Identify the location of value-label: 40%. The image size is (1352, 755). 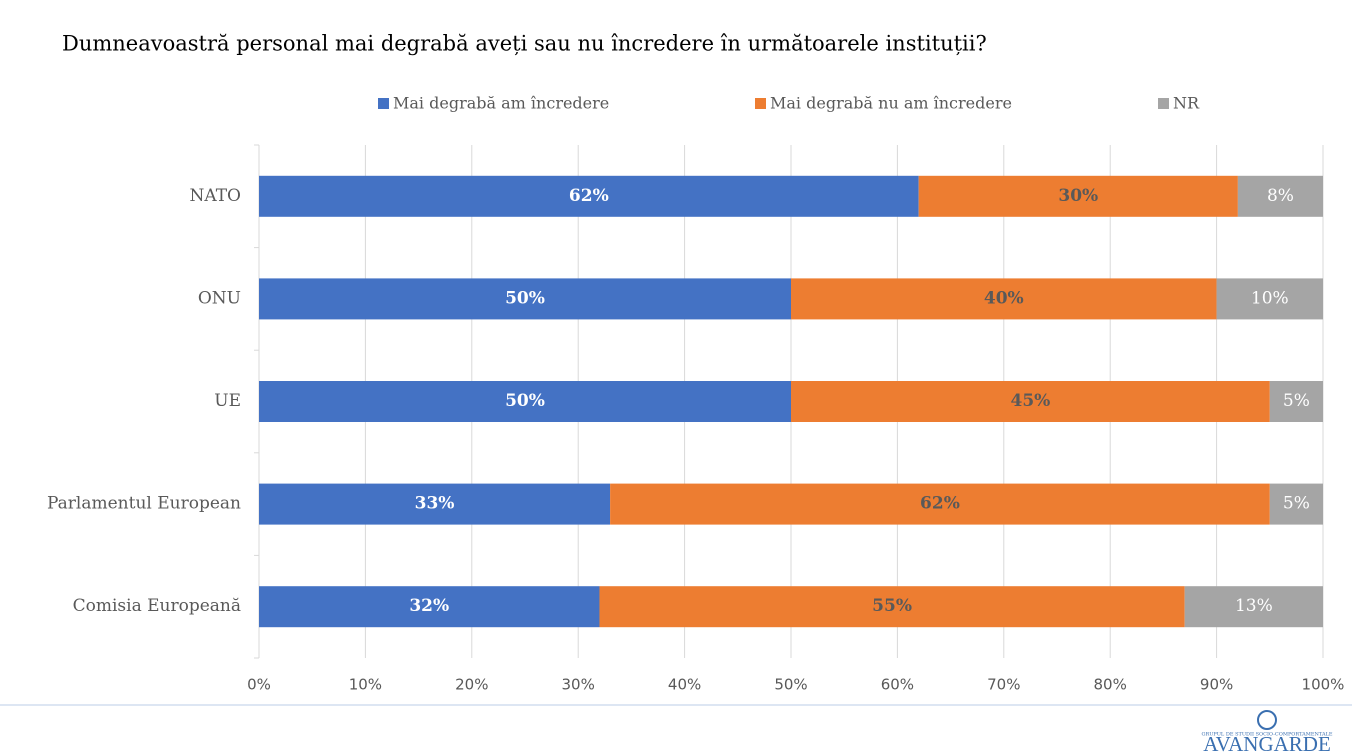
(1004, 298).